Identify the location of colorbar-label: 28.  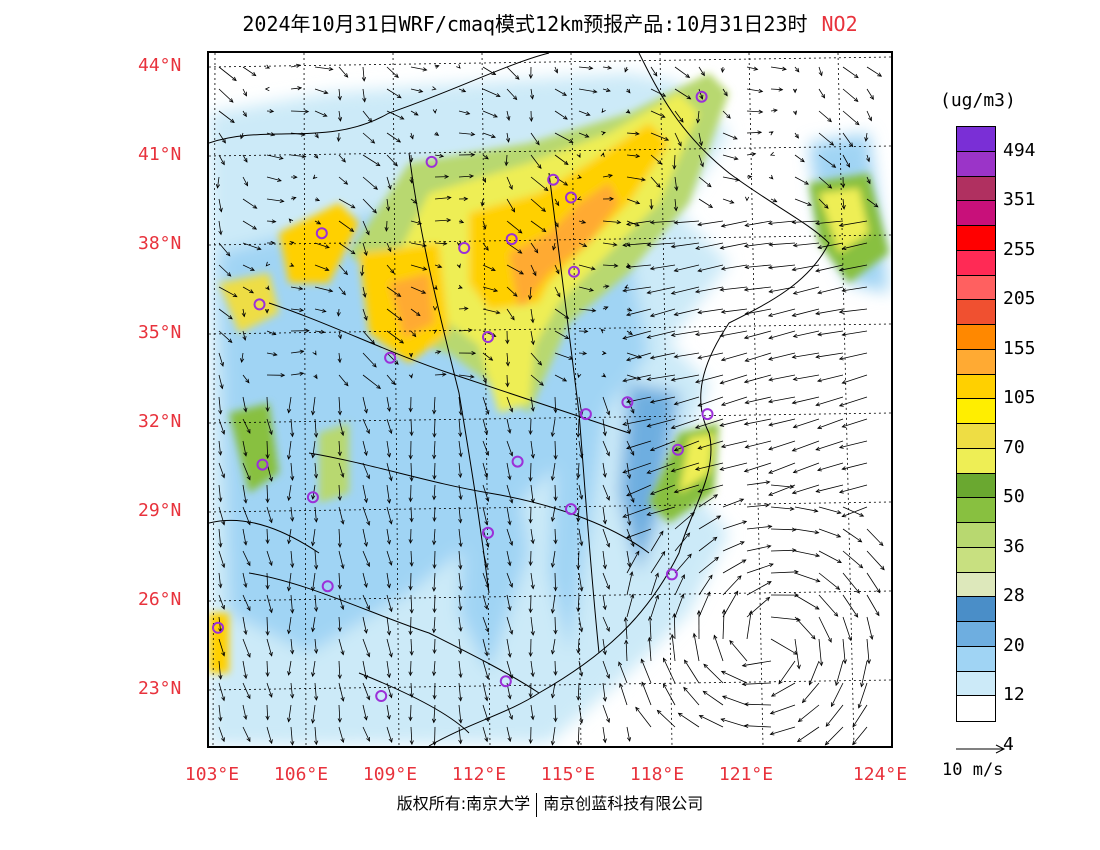
(1014, 596).